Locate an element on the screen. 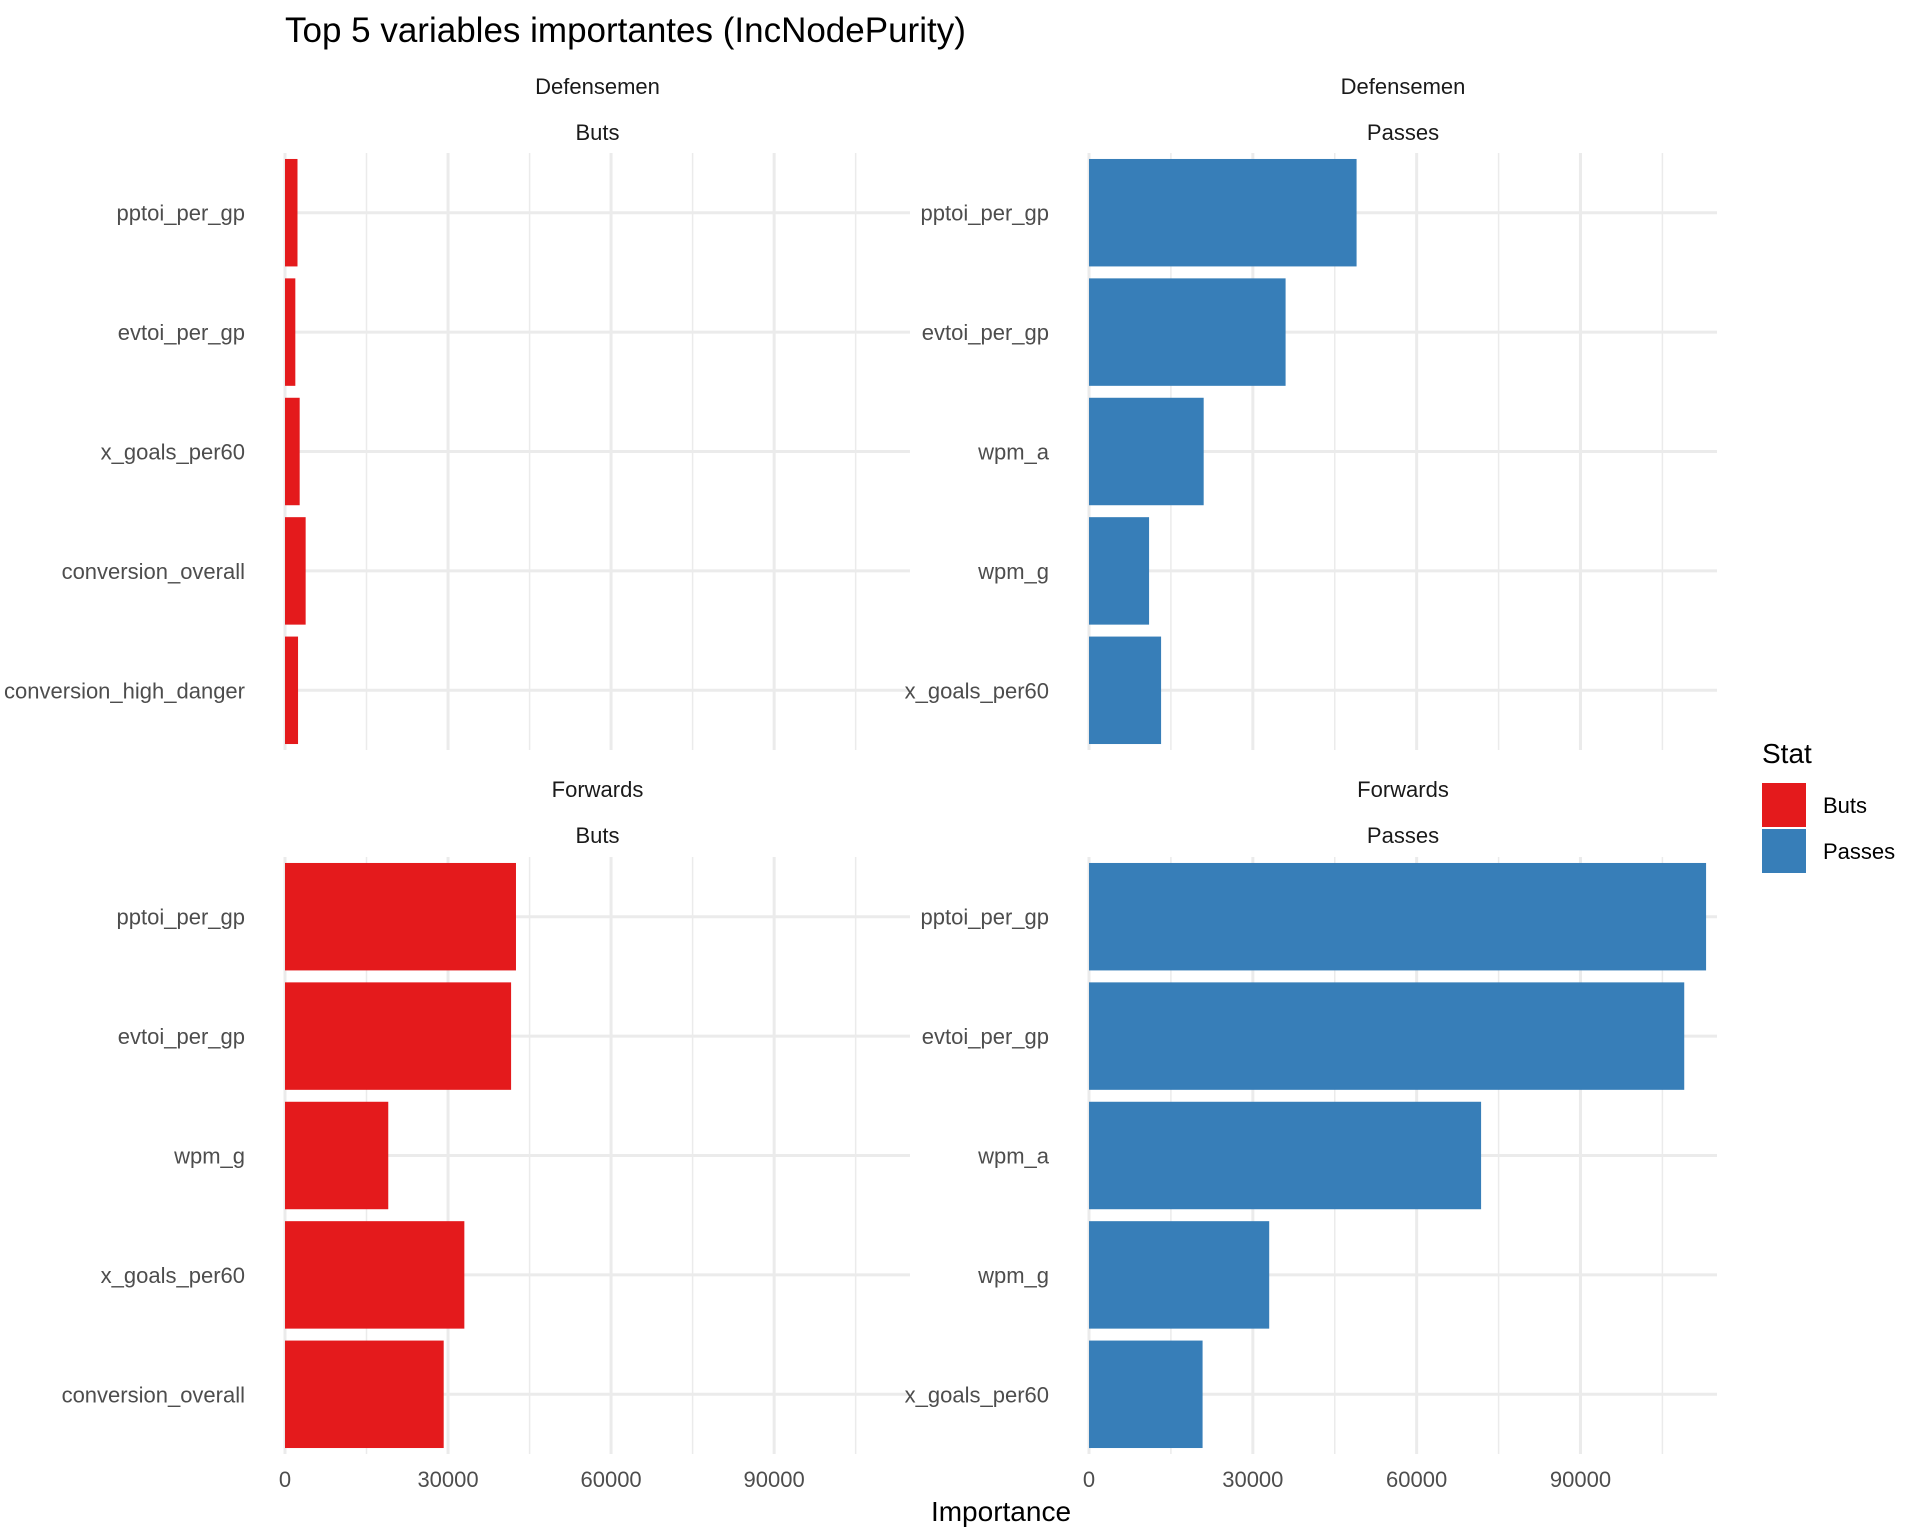 The height and width of the screenshot is (1536, 1920). legend: Stat Buts Passes is located at coordinates (1828, 805).